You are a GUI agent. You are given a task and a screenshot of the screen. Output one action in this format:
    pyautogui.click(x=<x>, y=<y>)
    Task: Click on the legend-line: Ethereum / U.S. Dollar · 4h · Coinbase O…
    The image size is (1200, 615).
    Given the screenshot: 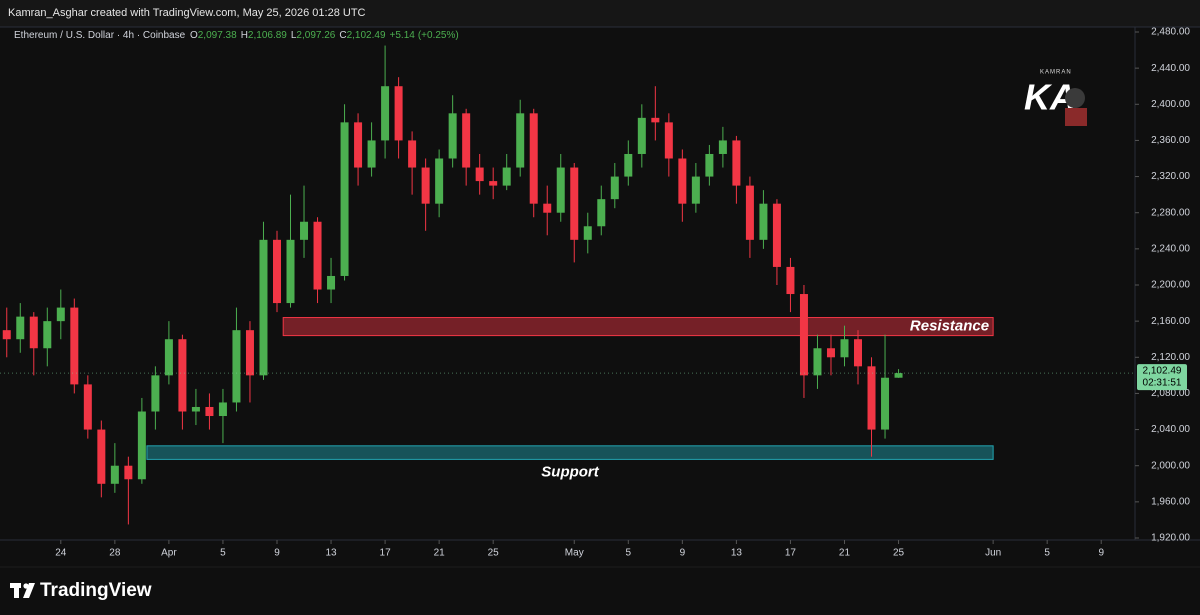 What is the action you would take?
    pyautogui.click(x=236, y=35)
    